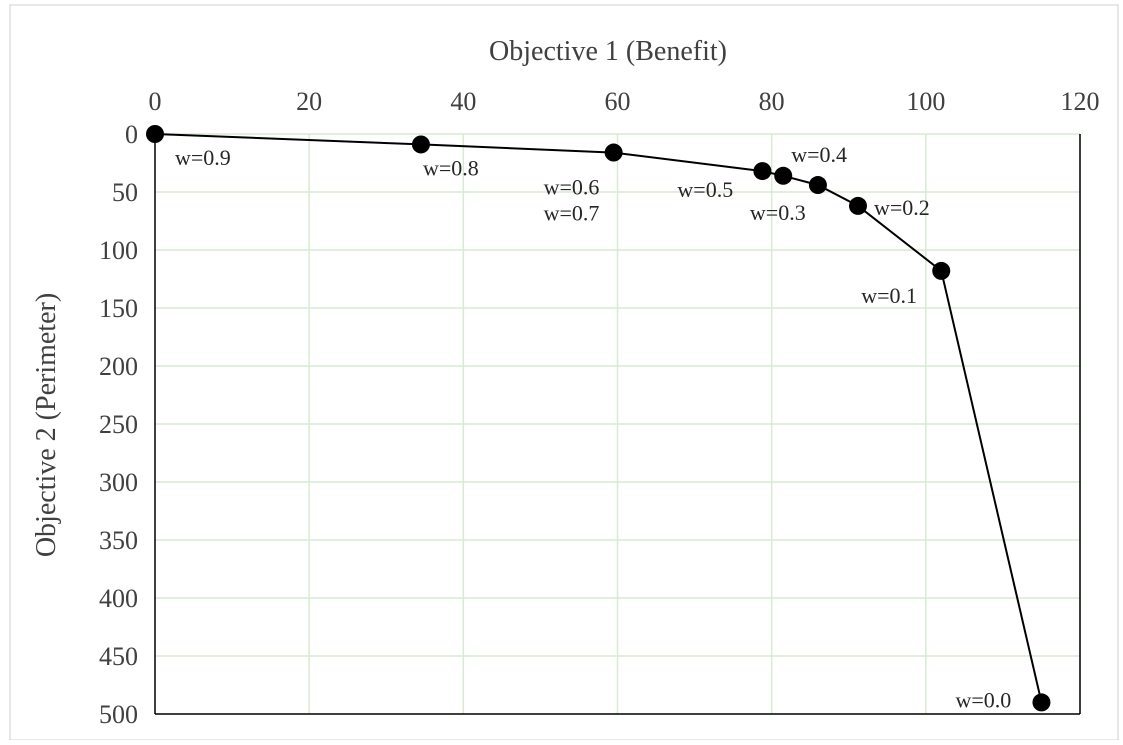 The height and width of the screenshot is (745, 1123). What do you see at coordinates (118, 656) in the screenshot?
I see `y-tick-label: 450` at bounding box center [118, 656].